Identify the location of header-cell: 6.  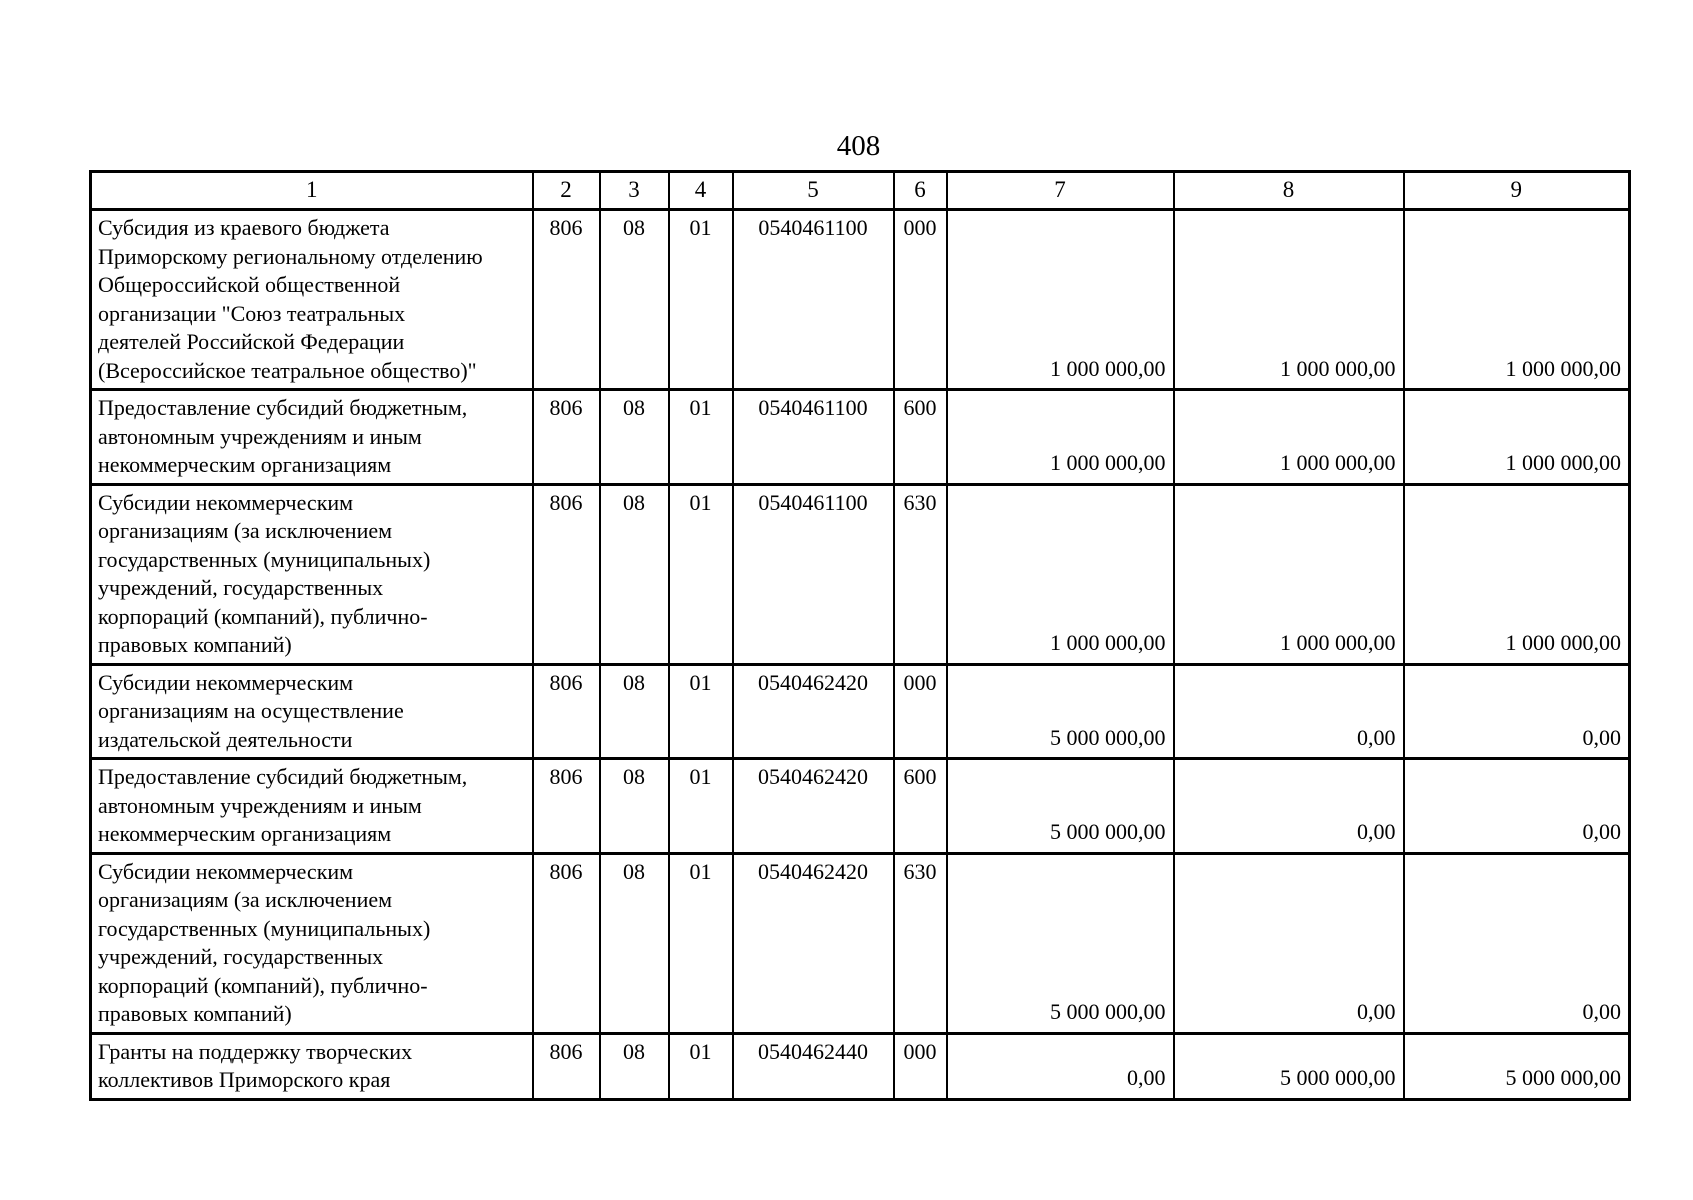
(920, 190).